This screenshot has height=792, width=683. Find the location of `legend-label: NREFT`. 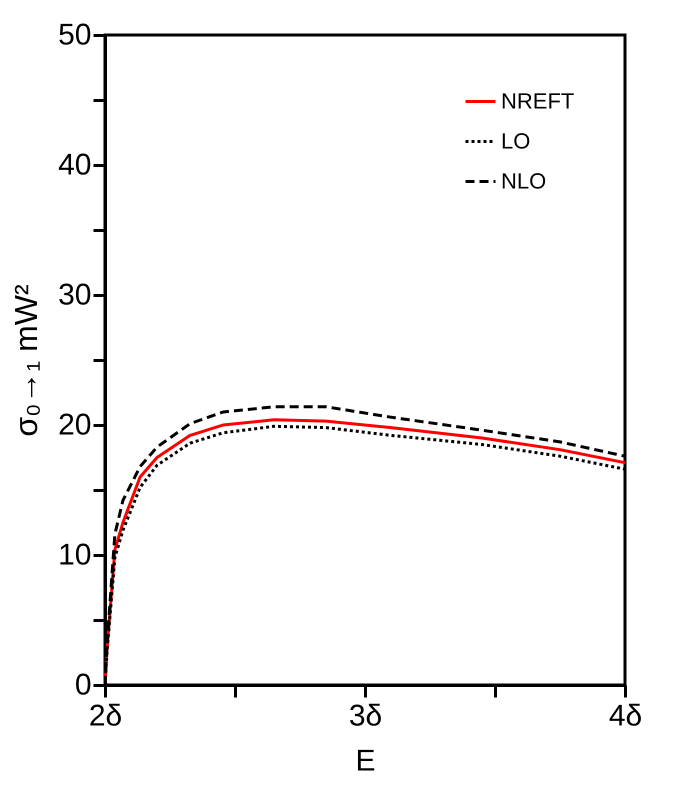

legend-label: NREFT is located at coordinates (537, 101).